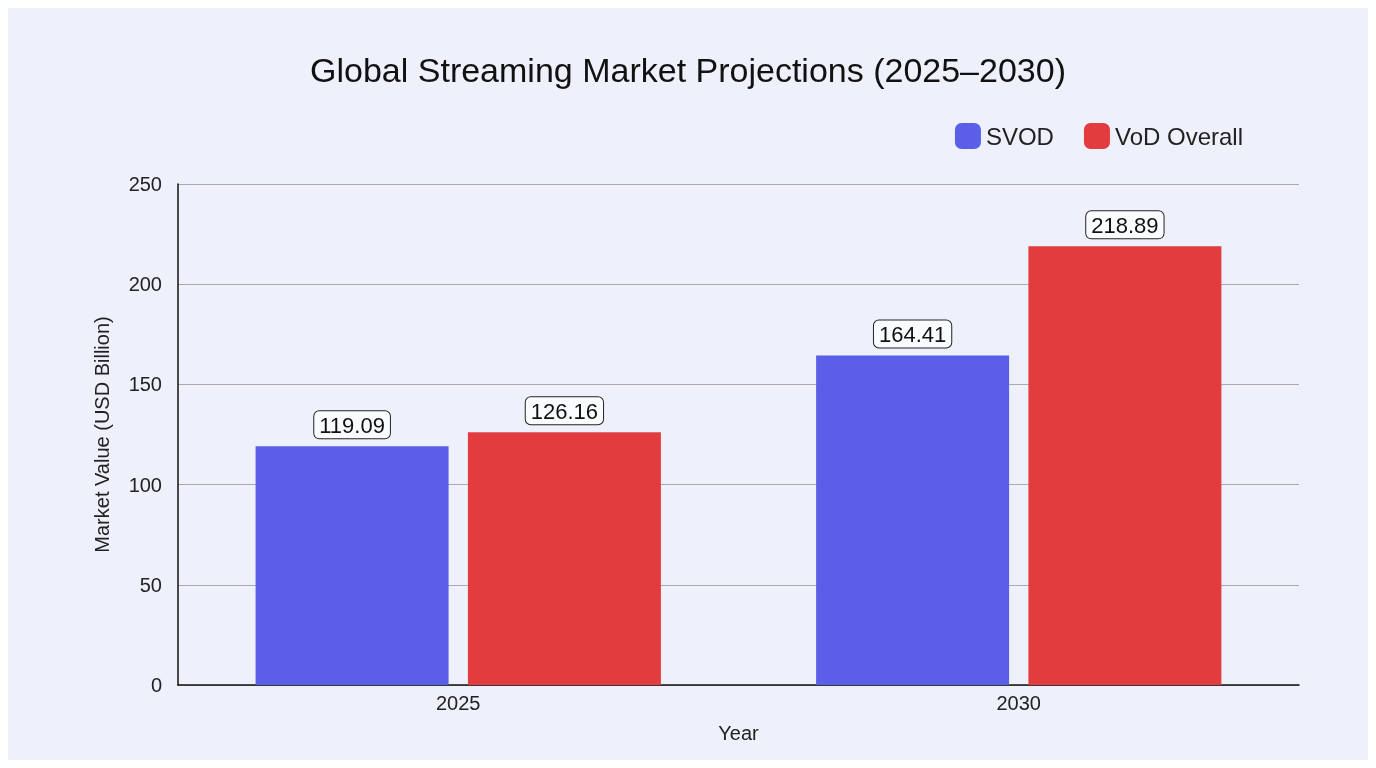  I want to click on data-label: 119.09, so click(352, 425).